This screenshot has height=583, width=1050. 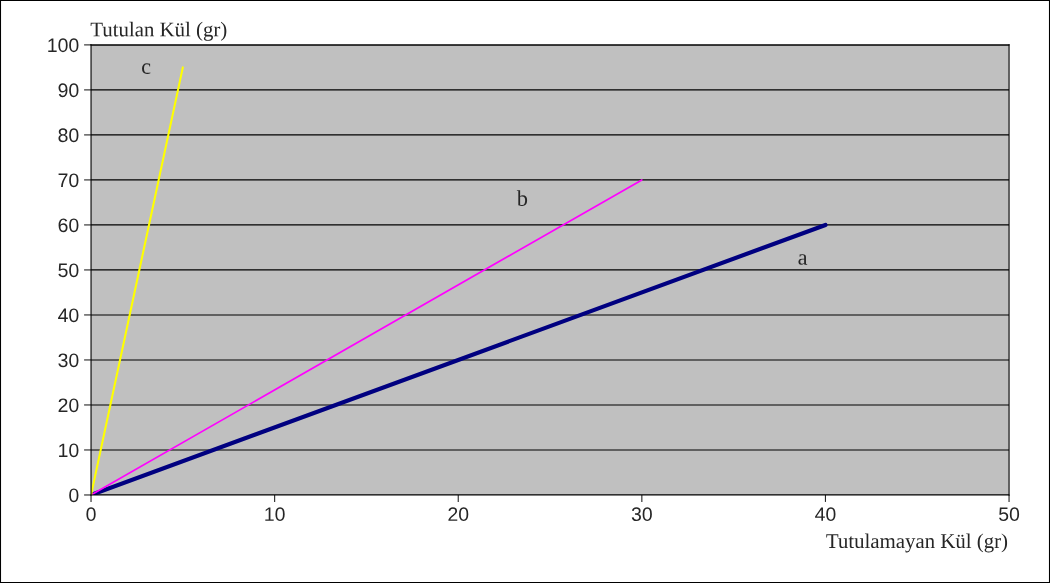 I want to click on y-tick-label: 70, so click(x=68, y=180).